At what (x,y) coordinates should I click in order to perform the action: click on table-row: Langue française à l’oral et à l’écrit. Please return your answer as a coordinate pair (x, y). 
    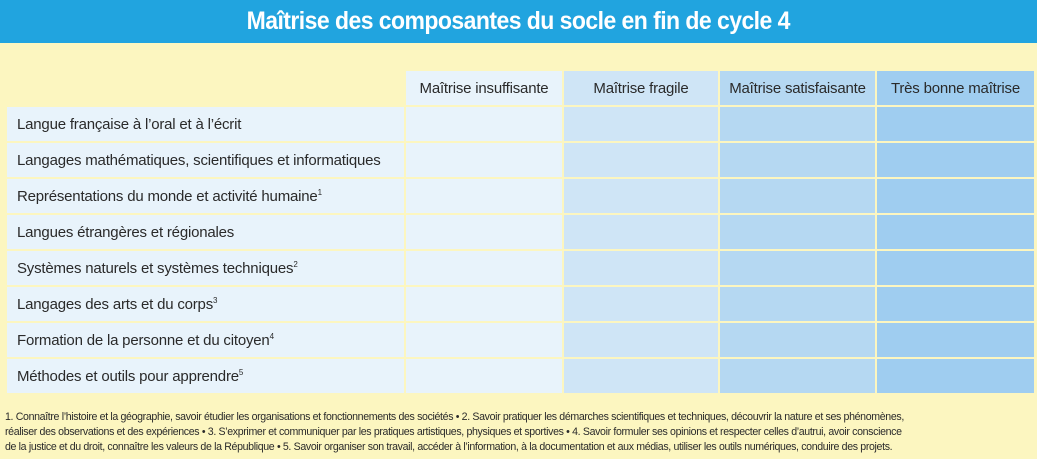
    Looking at the image, I should click on (520, 124).